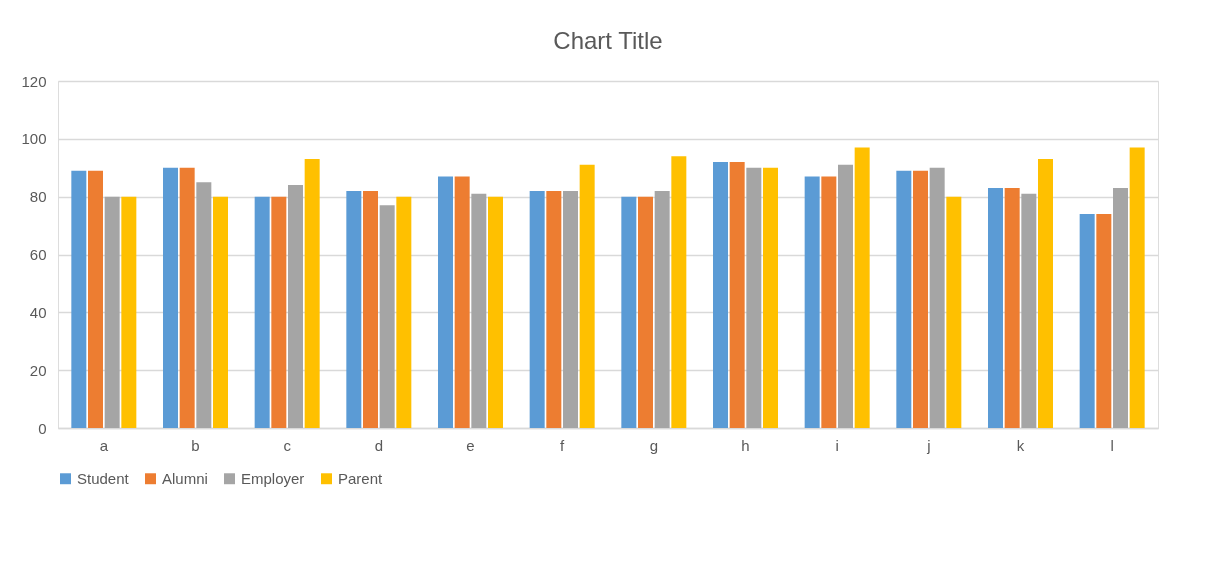  I want to click on legend-label: Employer, so click(273, 478).